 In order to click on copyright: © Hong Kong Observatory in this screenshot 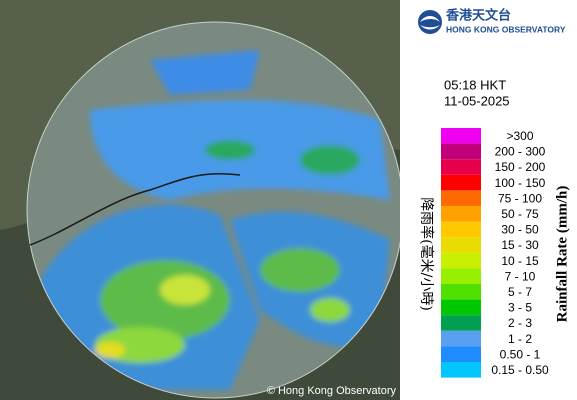, I will do `click(332, 391)`.